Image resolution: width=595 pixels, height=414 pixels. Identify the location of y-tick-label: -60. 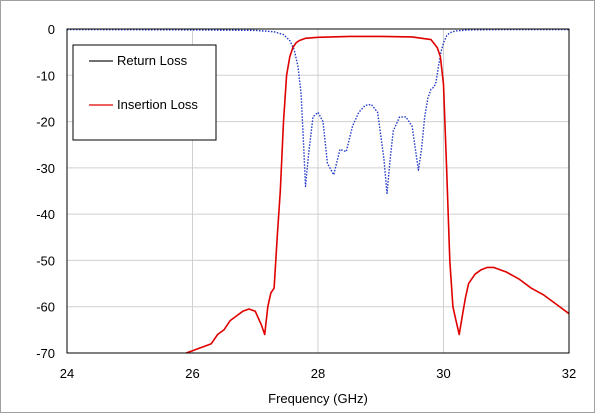
(45, 307).